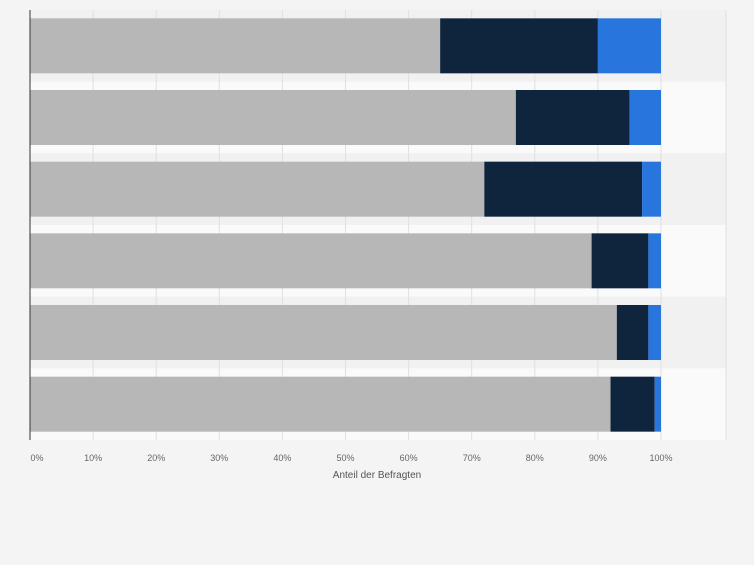 The width and height of the screenshot is (754, 565). What do you see at coordinates (472, 458) in the screenshot?
I see `x-tick-label: 70%` at bounding box center [472, 458].